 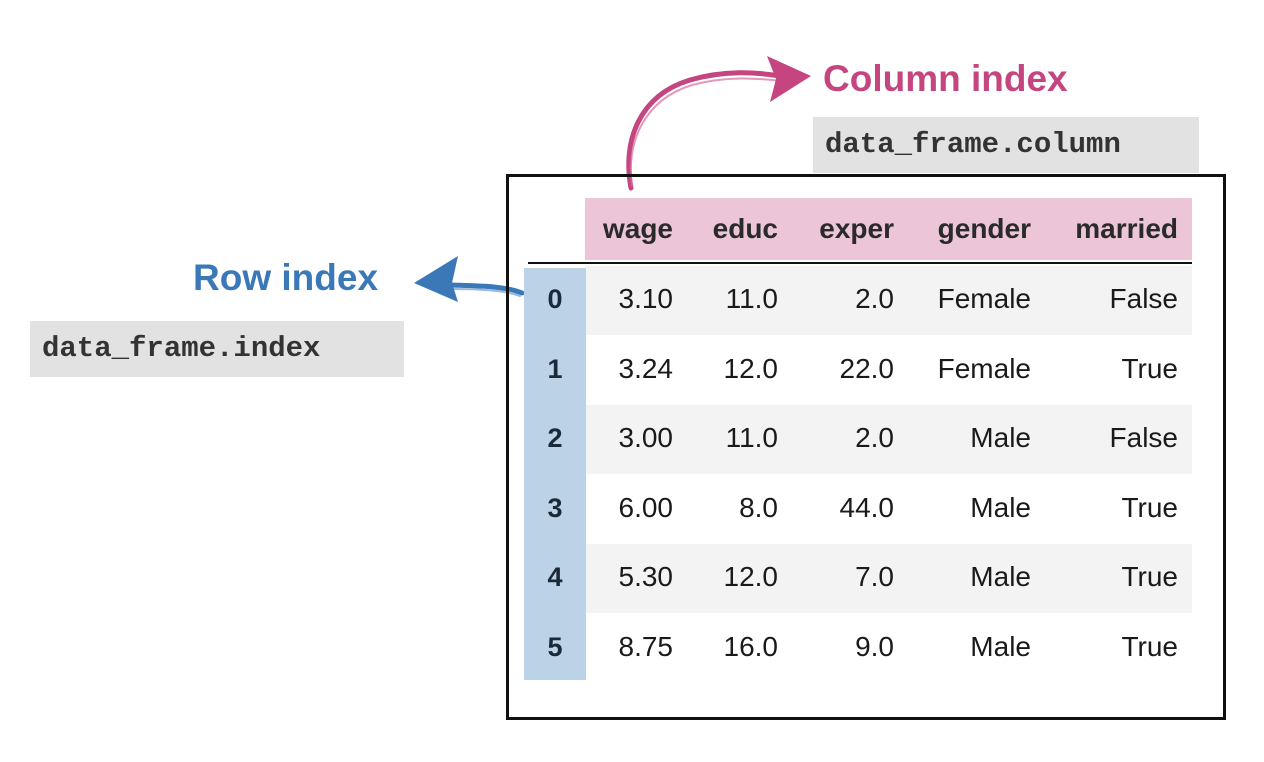 What do you see at coordinates (758, 507) in the screenshot?
I see `table-cell: 8.0` at bounding box center [758, 507].